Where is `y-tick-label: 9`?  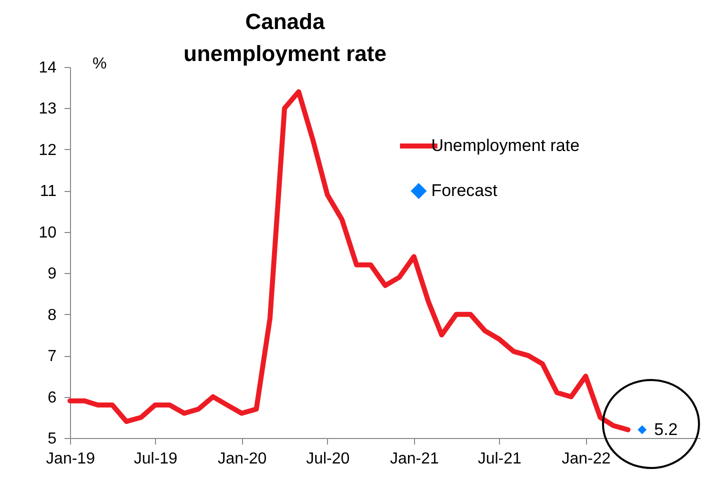 y-tick-label: 9 is located at coordinates (52, 274).